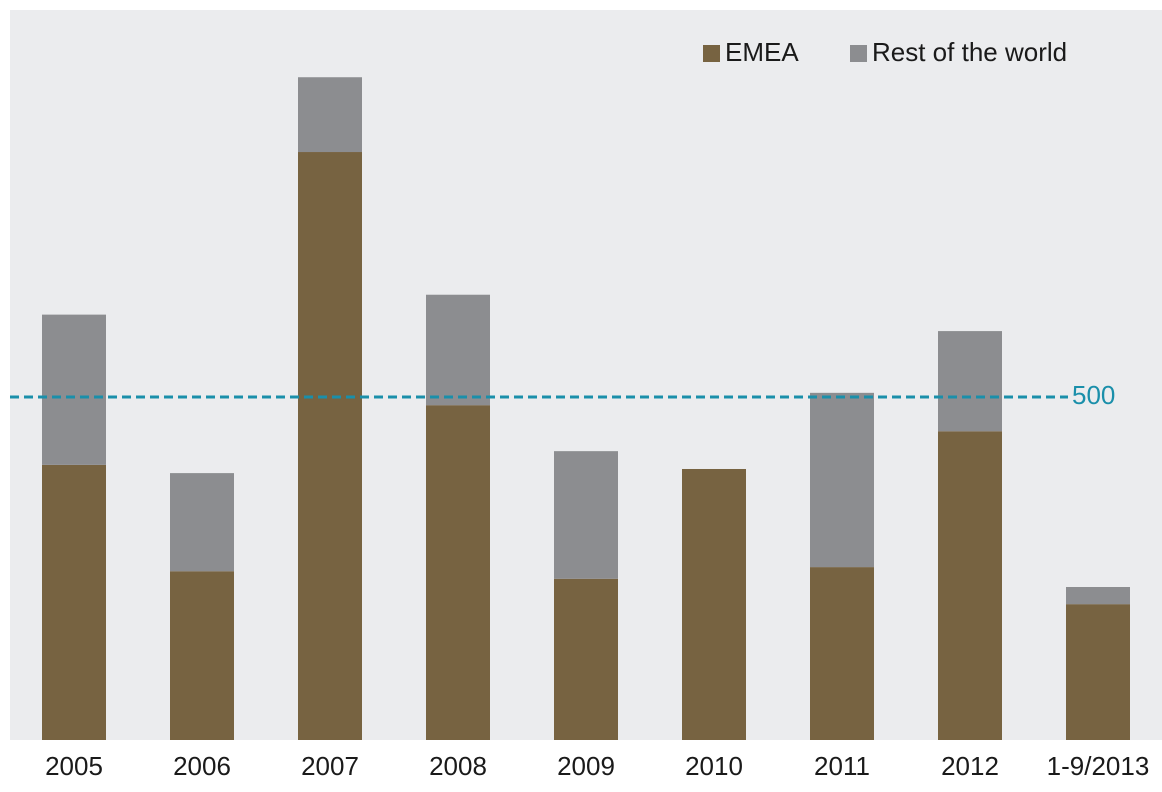 Image resolution: width=1162 pixels, height=792 pixels. What do you see at coordinates (74, 766) in the screenshot?
I see `x-tick-label: 2005` at bounding box center [74, 766].